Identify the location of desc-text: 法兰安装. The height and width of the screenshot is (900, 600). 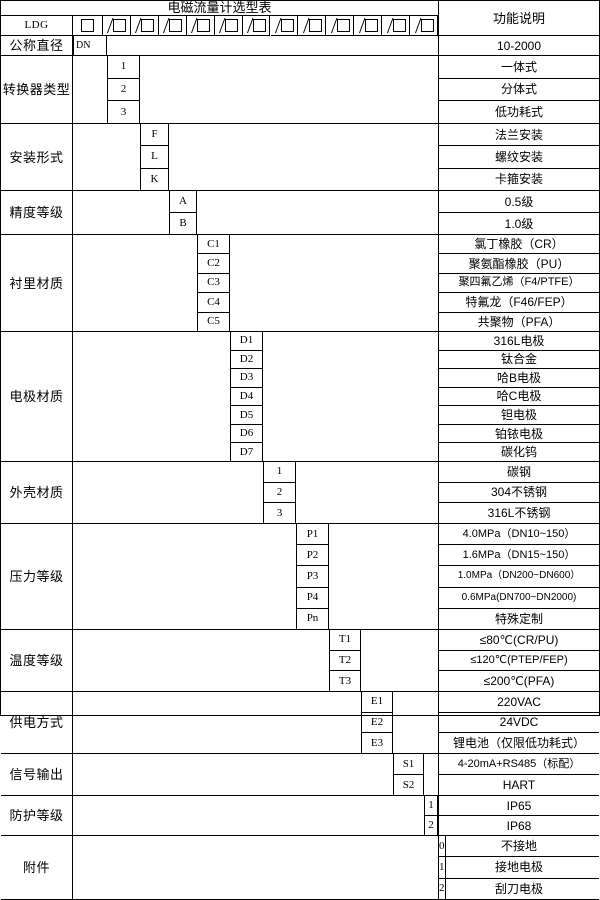
(518, 134).